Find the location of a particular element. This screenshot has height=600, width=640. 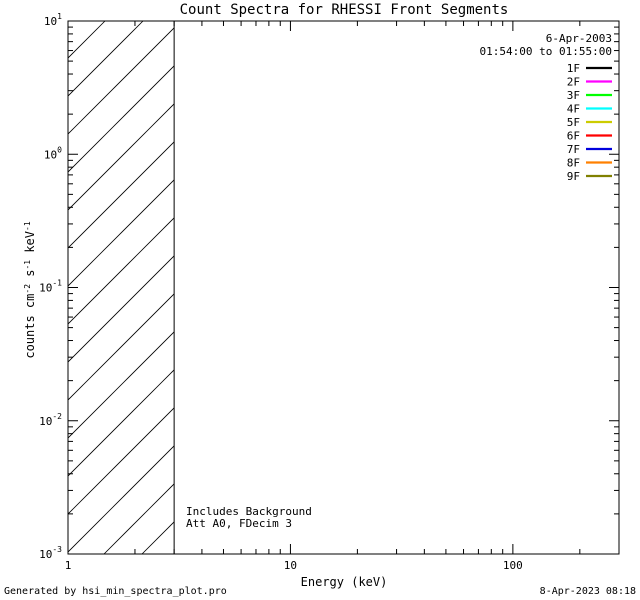

x-axis-label: Energy (keV) is located at coordinates (344, 582).